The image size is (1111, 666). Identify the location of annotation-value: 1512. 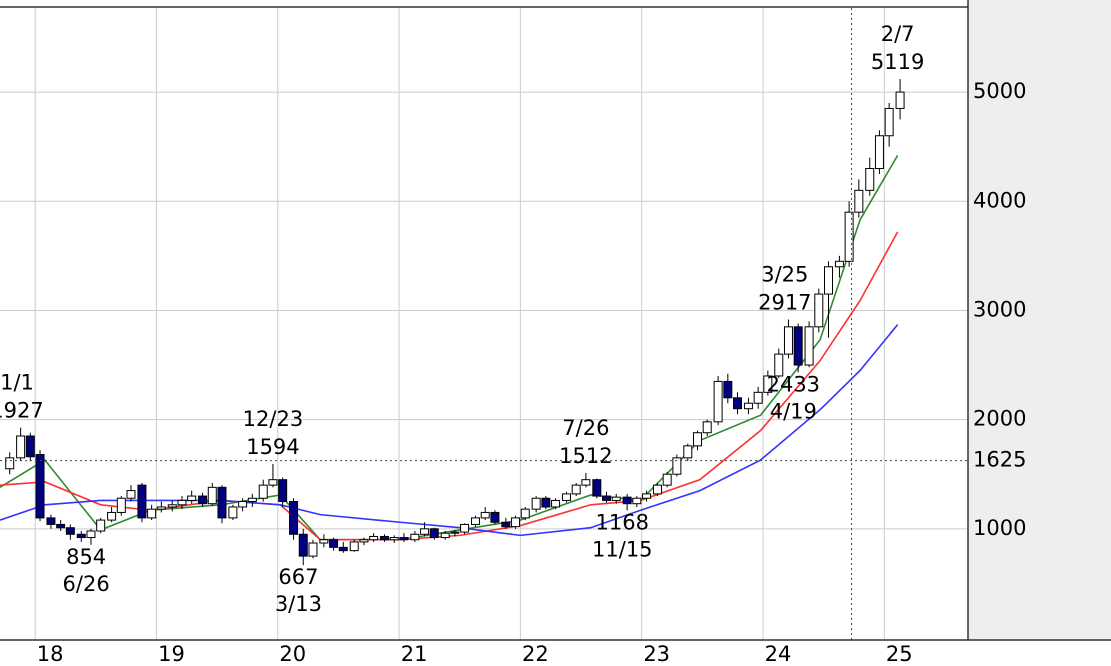
(585, 456).